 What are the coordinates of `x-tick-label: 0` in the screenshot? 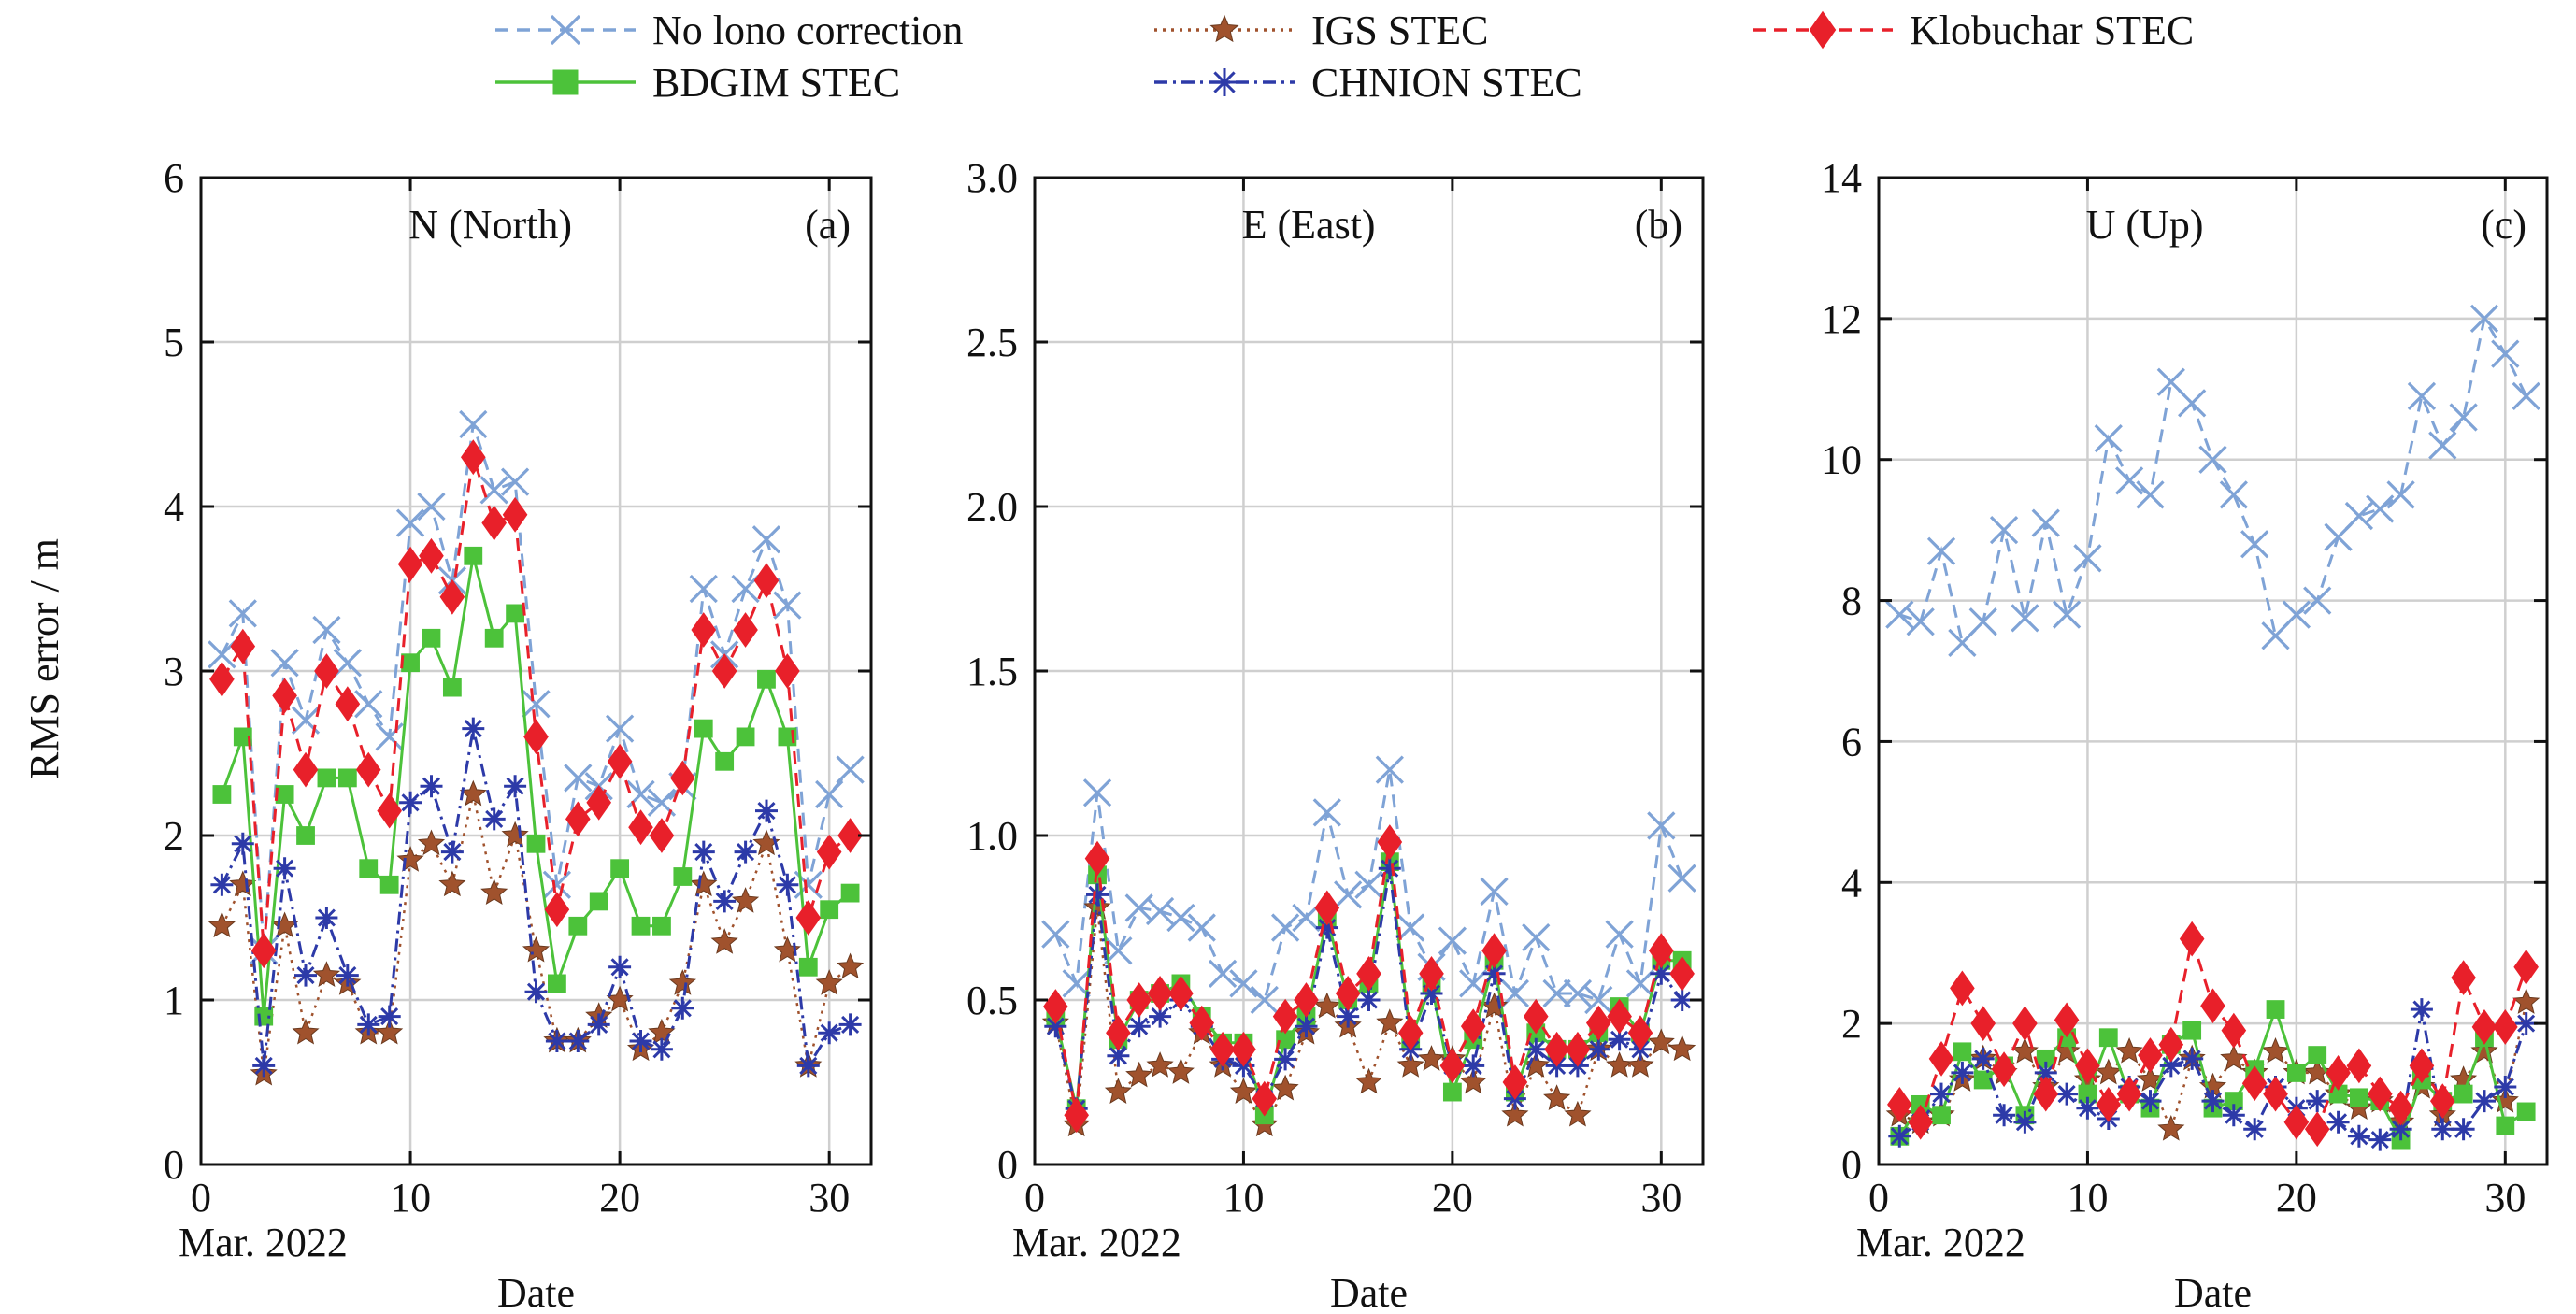 It's located at (1878, 1198).